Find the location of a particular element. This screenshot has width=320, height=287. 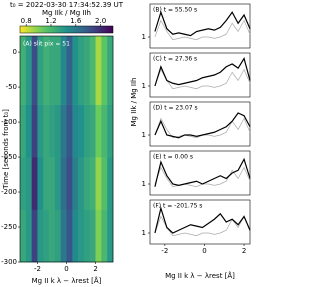

colorbar is located at coordinates (66, 29).